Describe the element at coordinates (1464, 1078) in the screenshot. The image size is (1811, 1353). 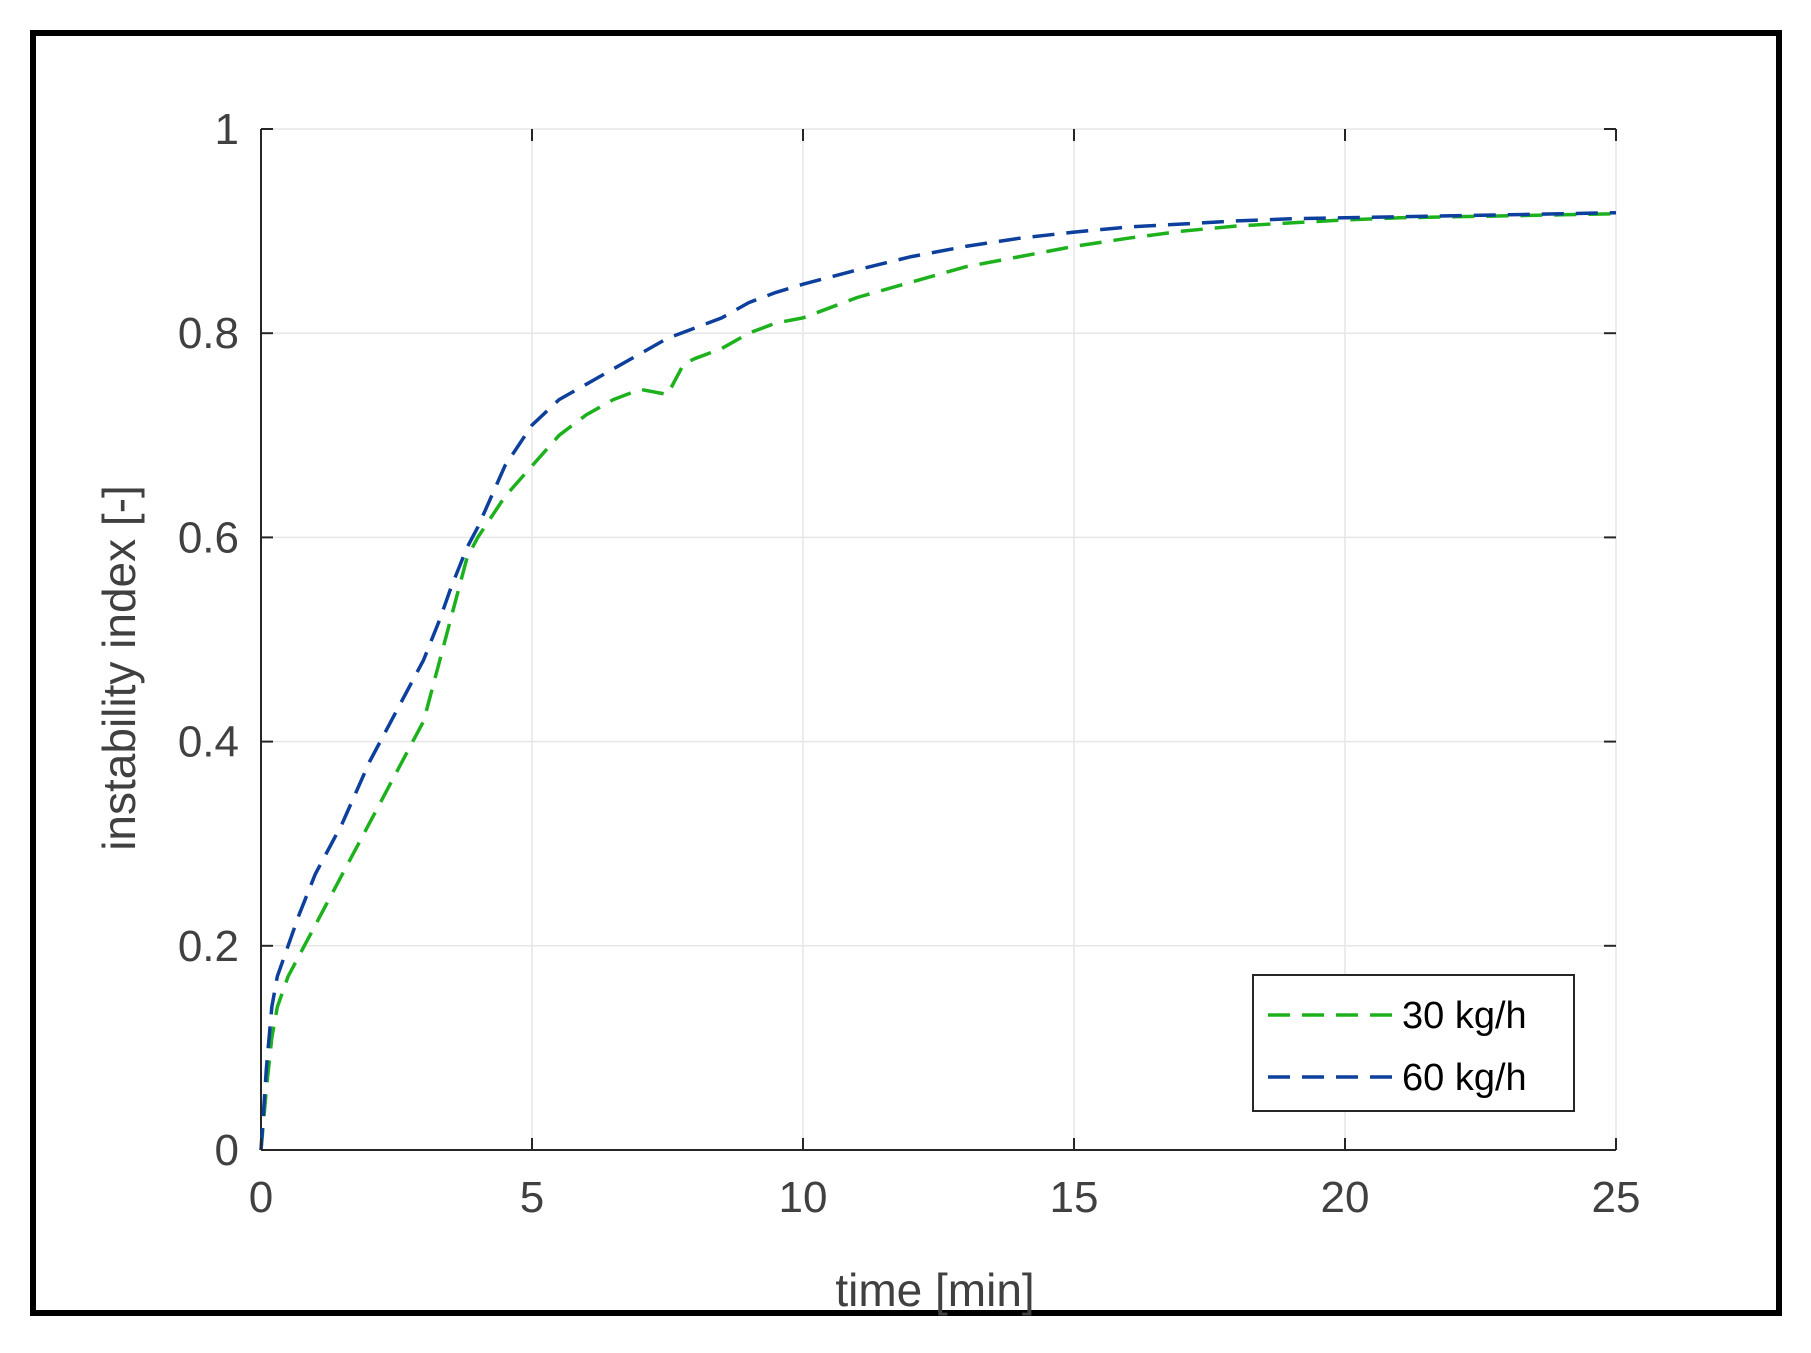
I see `legend-label-60-kg-h: 60 kg/h` at that location.